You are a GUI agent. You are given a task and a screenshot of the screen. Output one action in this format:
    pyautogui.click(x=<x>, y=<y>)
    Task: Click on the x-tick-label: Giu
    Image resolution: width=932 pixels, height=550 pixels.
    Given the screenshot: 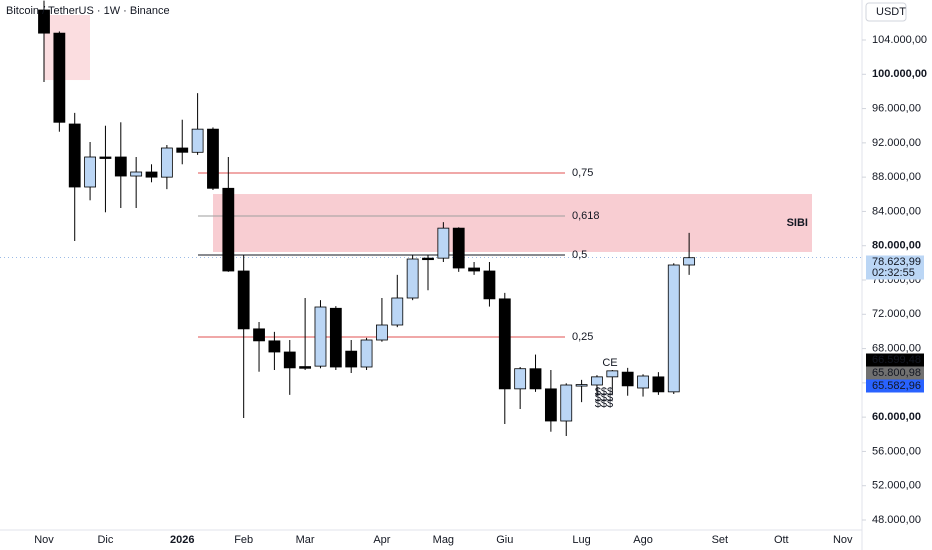 What is the action you would take?
    pyautogui.click(x=504, y=540)
    